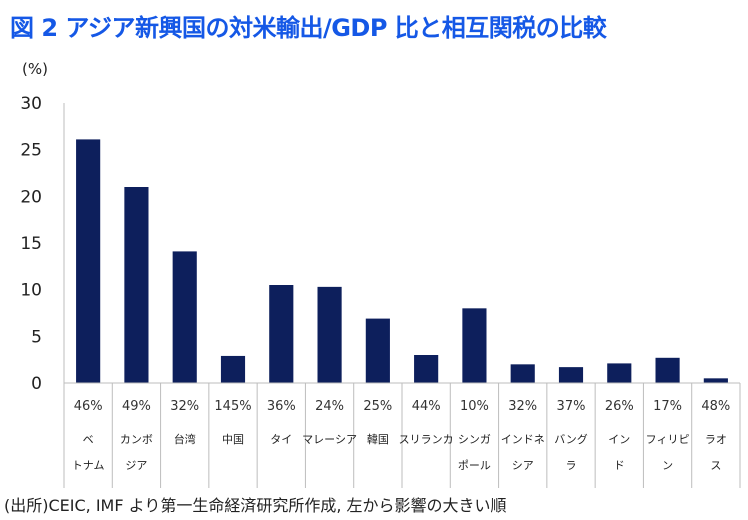 Image resolution: width=748 pixels, height=520 pixels. I want to click on category-label: シンガ, so click(474, 439).